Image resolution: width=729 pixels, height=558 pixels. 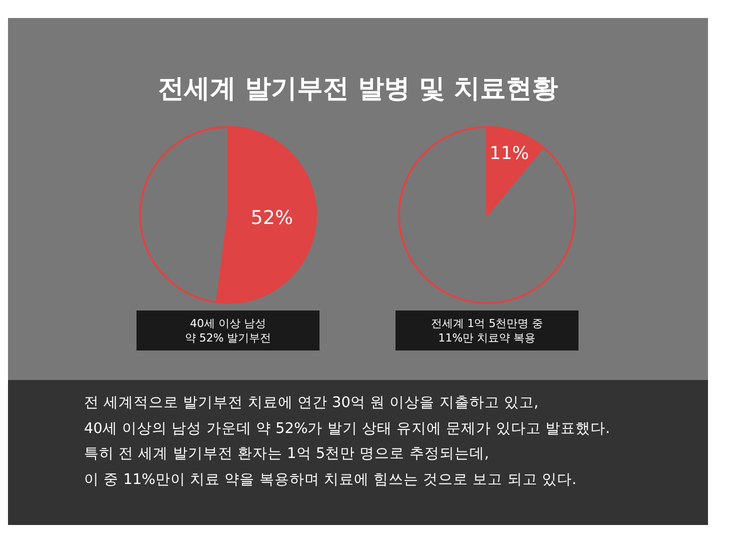 I want to click on text: 전세계 1억 5천만명 중 11%만 치료약 복용, so click(x=487, y=330).